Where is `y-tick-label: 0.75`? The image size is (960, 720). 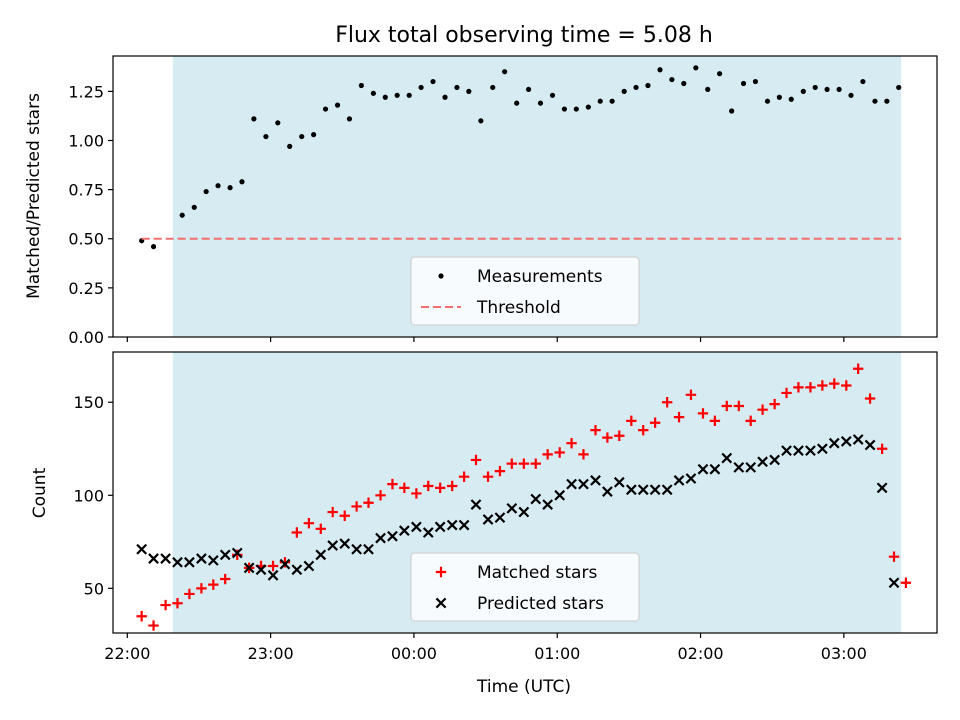
y-tick-label: 0.75 is located at coordinates (86, 190).